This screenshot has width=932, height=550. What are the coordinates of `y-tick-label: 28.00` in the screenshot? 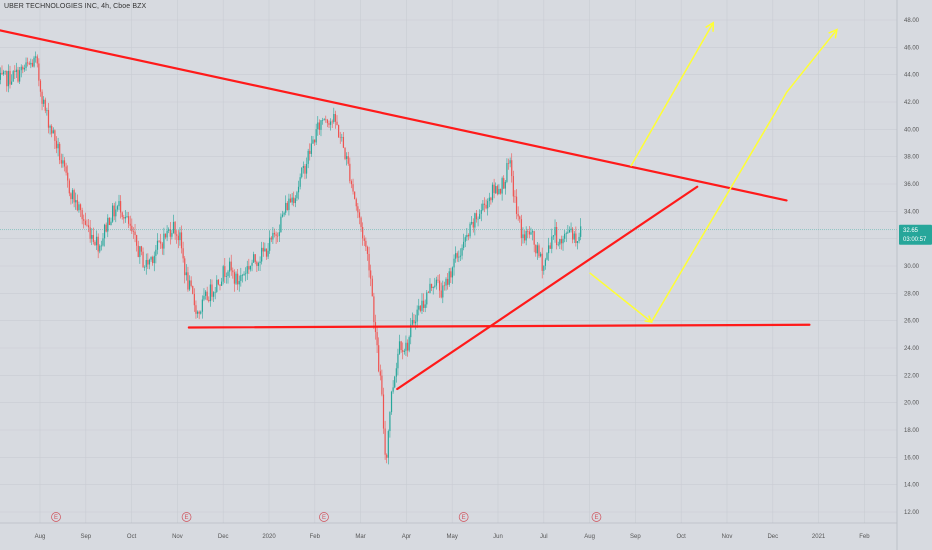 It's located at (912, 294).